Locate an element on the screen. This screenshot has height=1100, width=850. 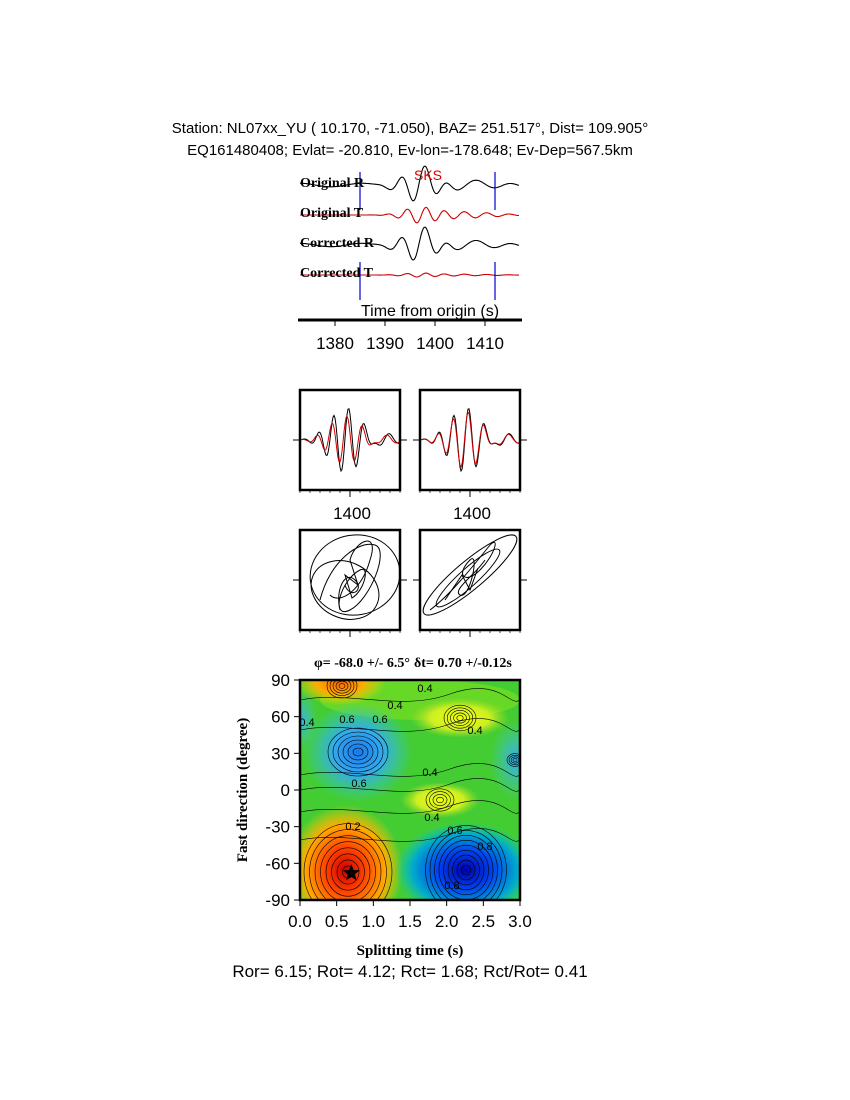
heatmap-x-tick-label: 0.5 is located at coordinates (337, 921).